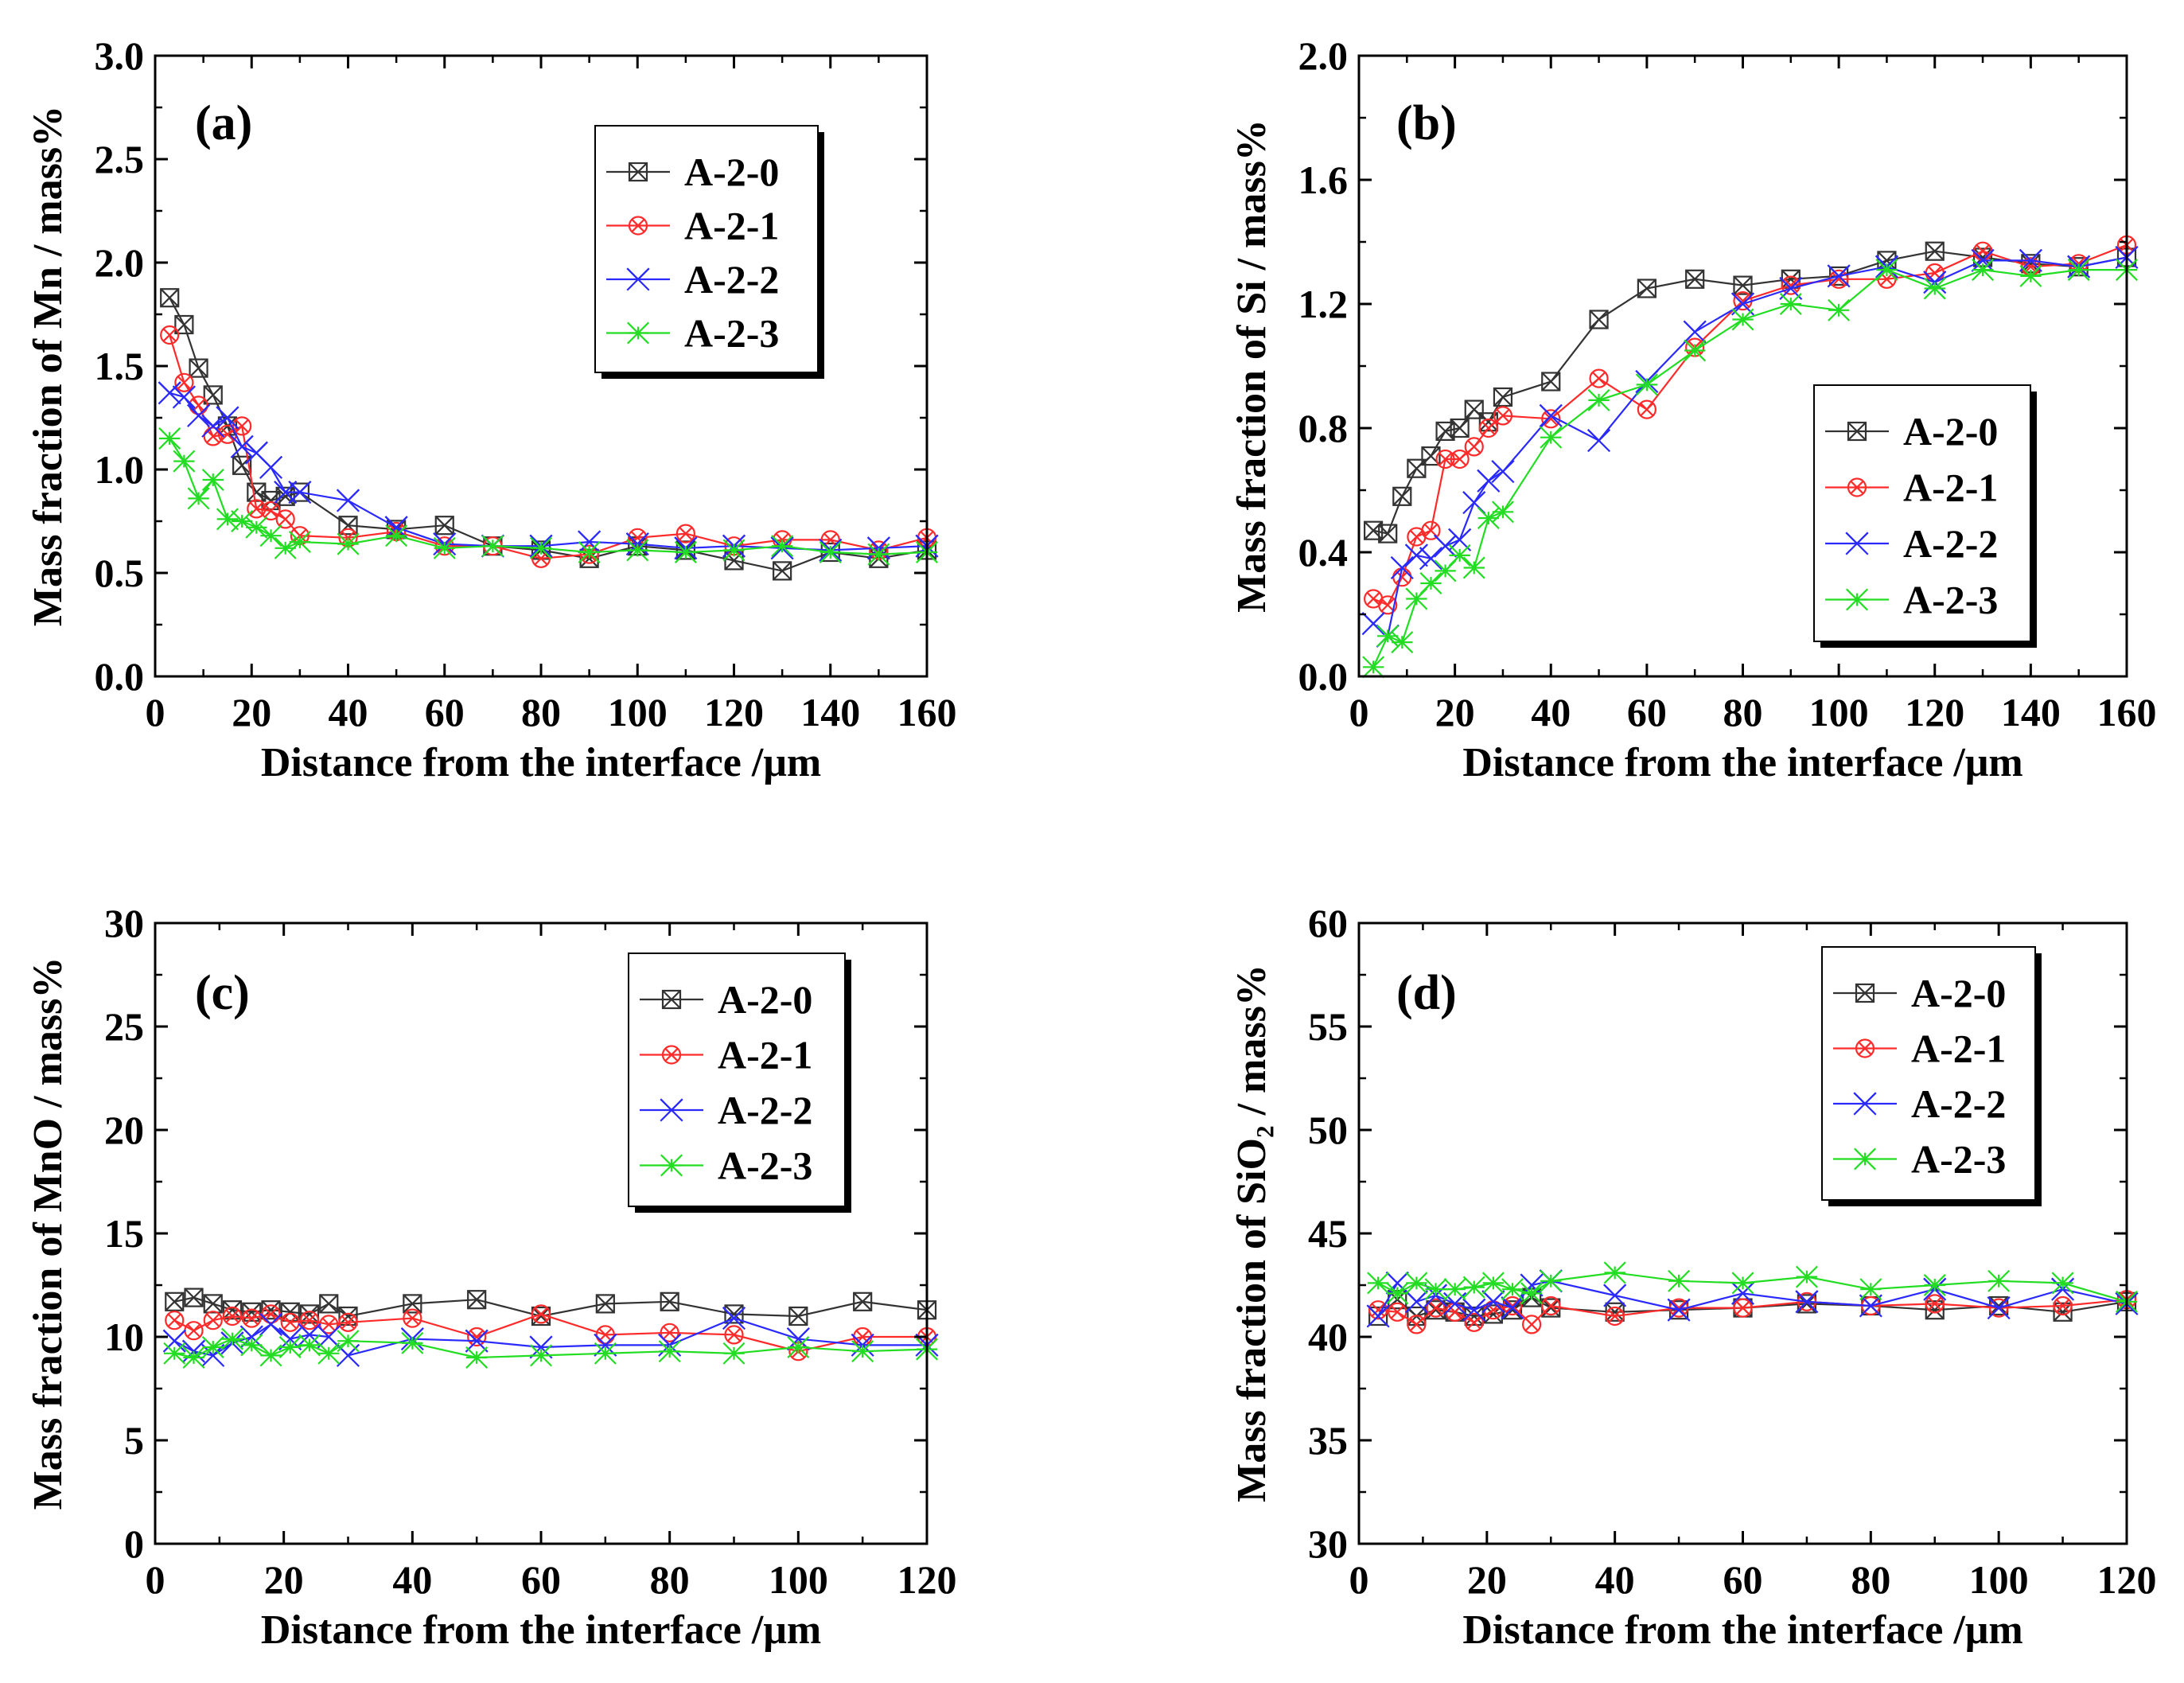 The height and width of the screenshot is (1683, 2184). Describe the element at coordinates (1928, 1073) in the screenshot. I see `legend-box` at that location.